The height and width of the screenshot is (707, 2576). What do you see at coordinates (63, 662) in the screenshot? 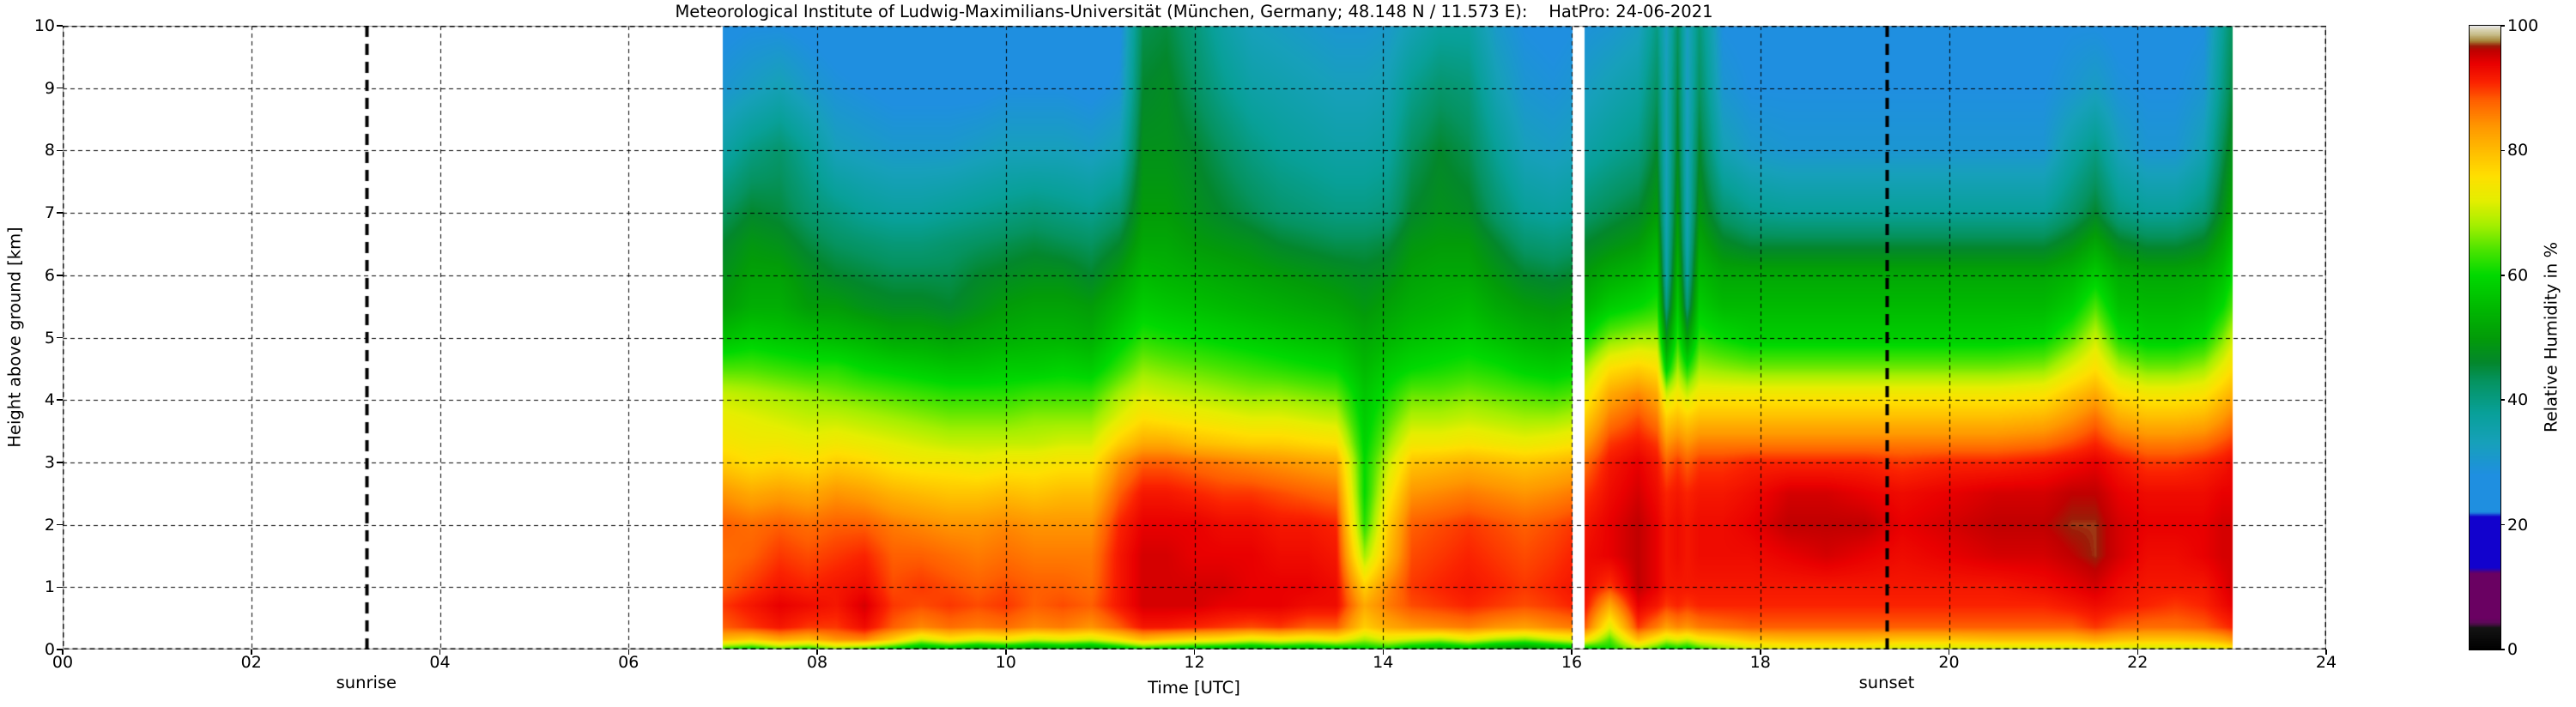
I see `x-tick-label: 00` at bounding box center [63, 662].